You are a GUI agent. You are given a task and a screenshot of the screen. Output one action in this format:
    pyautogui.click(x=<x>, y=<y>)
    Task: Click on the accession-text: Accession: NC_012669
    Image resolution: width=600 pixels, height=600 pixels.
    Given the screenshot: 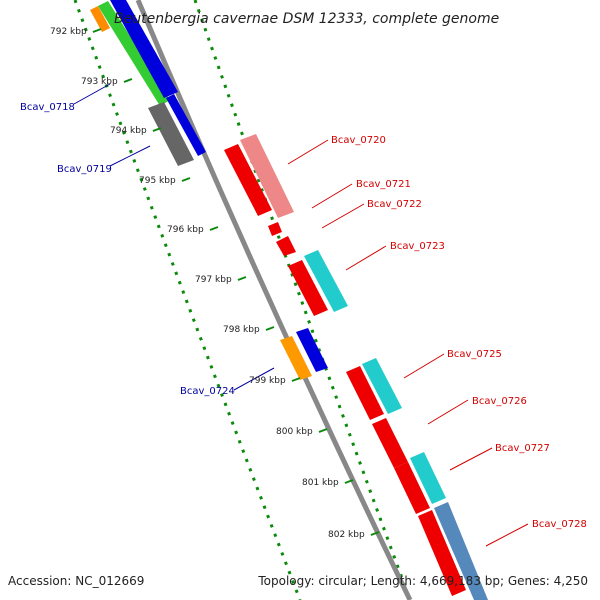 What is the action you would take?
    pyautogui.click(x=76, y=581)
    